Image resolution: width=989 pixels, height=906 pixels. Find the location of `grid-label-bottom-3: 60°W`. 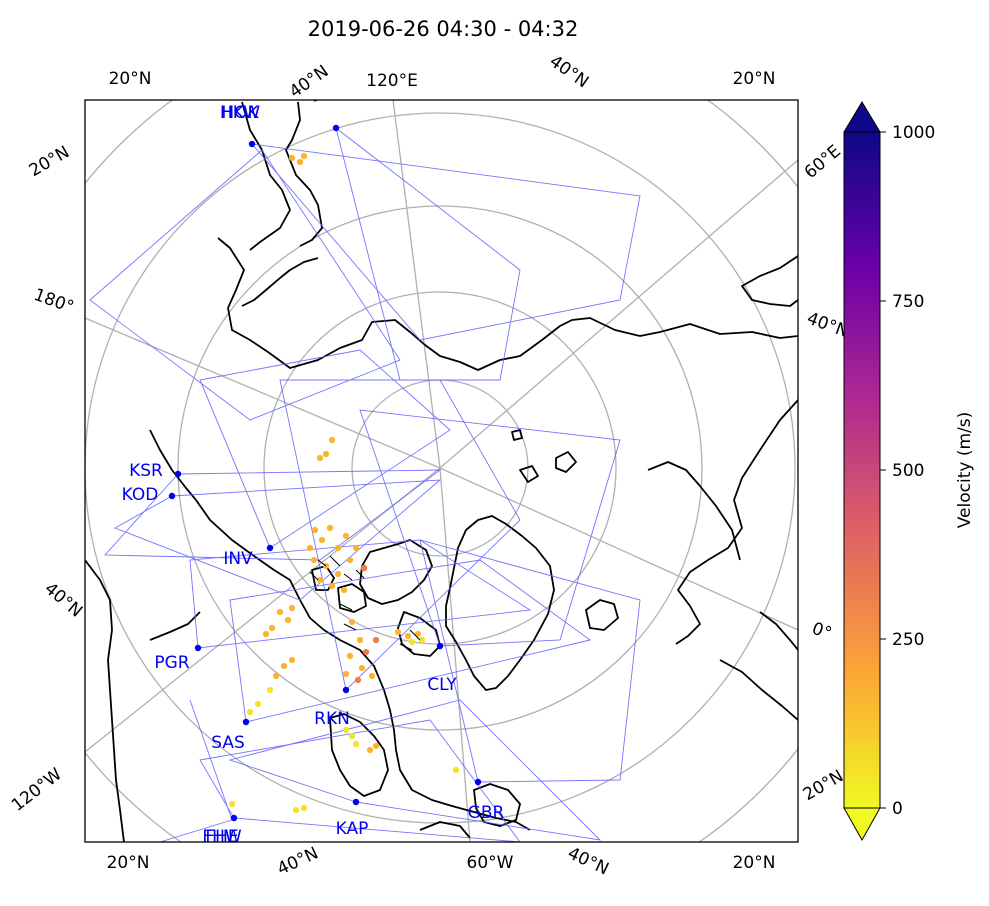

grid-label-bottom-3: 60°W is located at coordinates (490, 863).